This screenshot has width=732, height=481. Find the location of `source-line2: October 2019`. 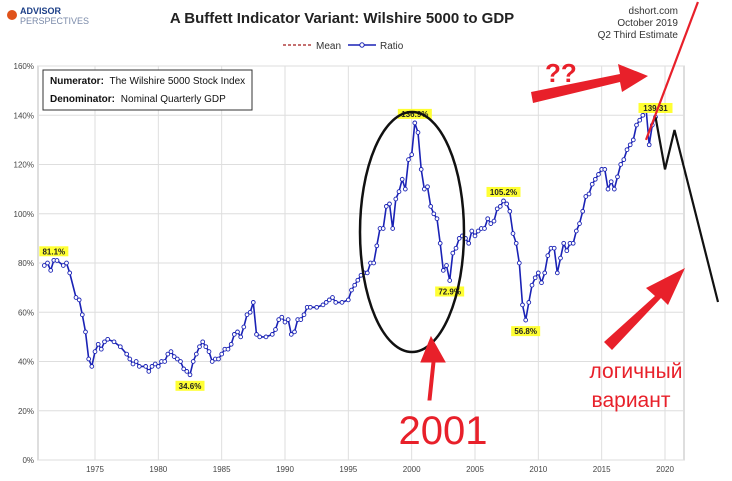

source-line2: October 2019 is located at coordinates (647, 23).